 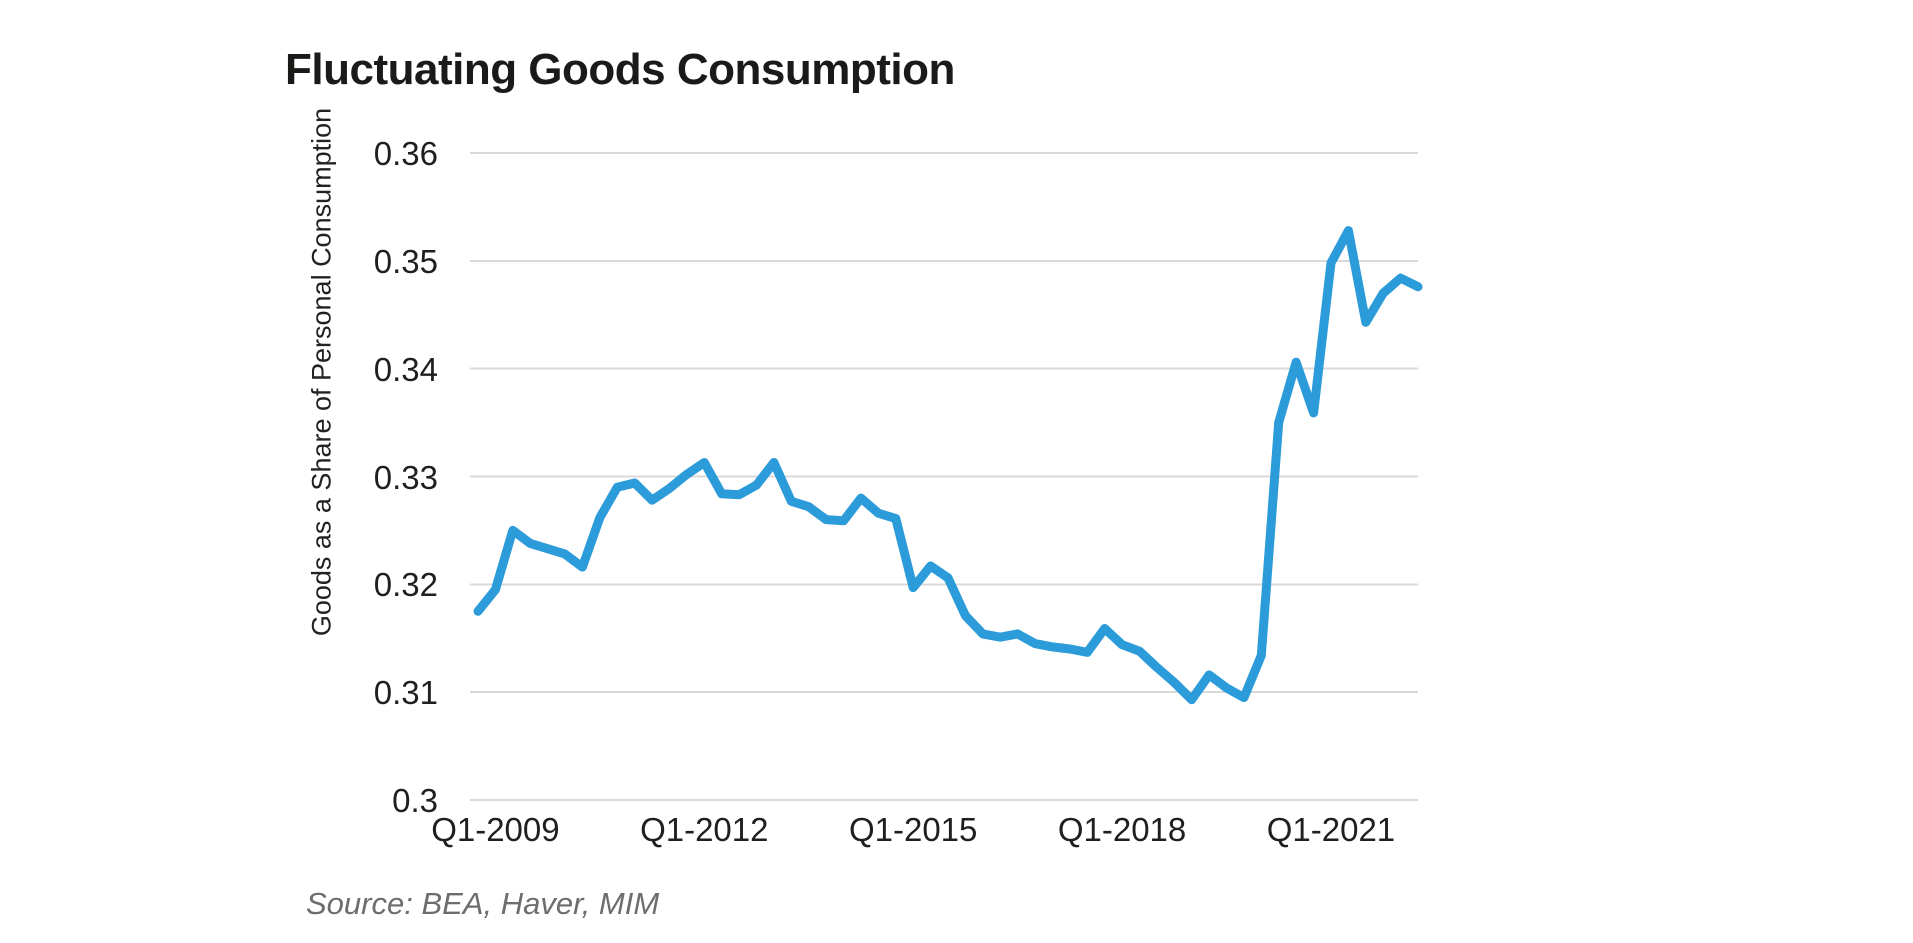 What do you see at coordinates (495, 829) in the screenshot?
I see `x-tick-label: Q1-2009` at bounding box center [495, 829].